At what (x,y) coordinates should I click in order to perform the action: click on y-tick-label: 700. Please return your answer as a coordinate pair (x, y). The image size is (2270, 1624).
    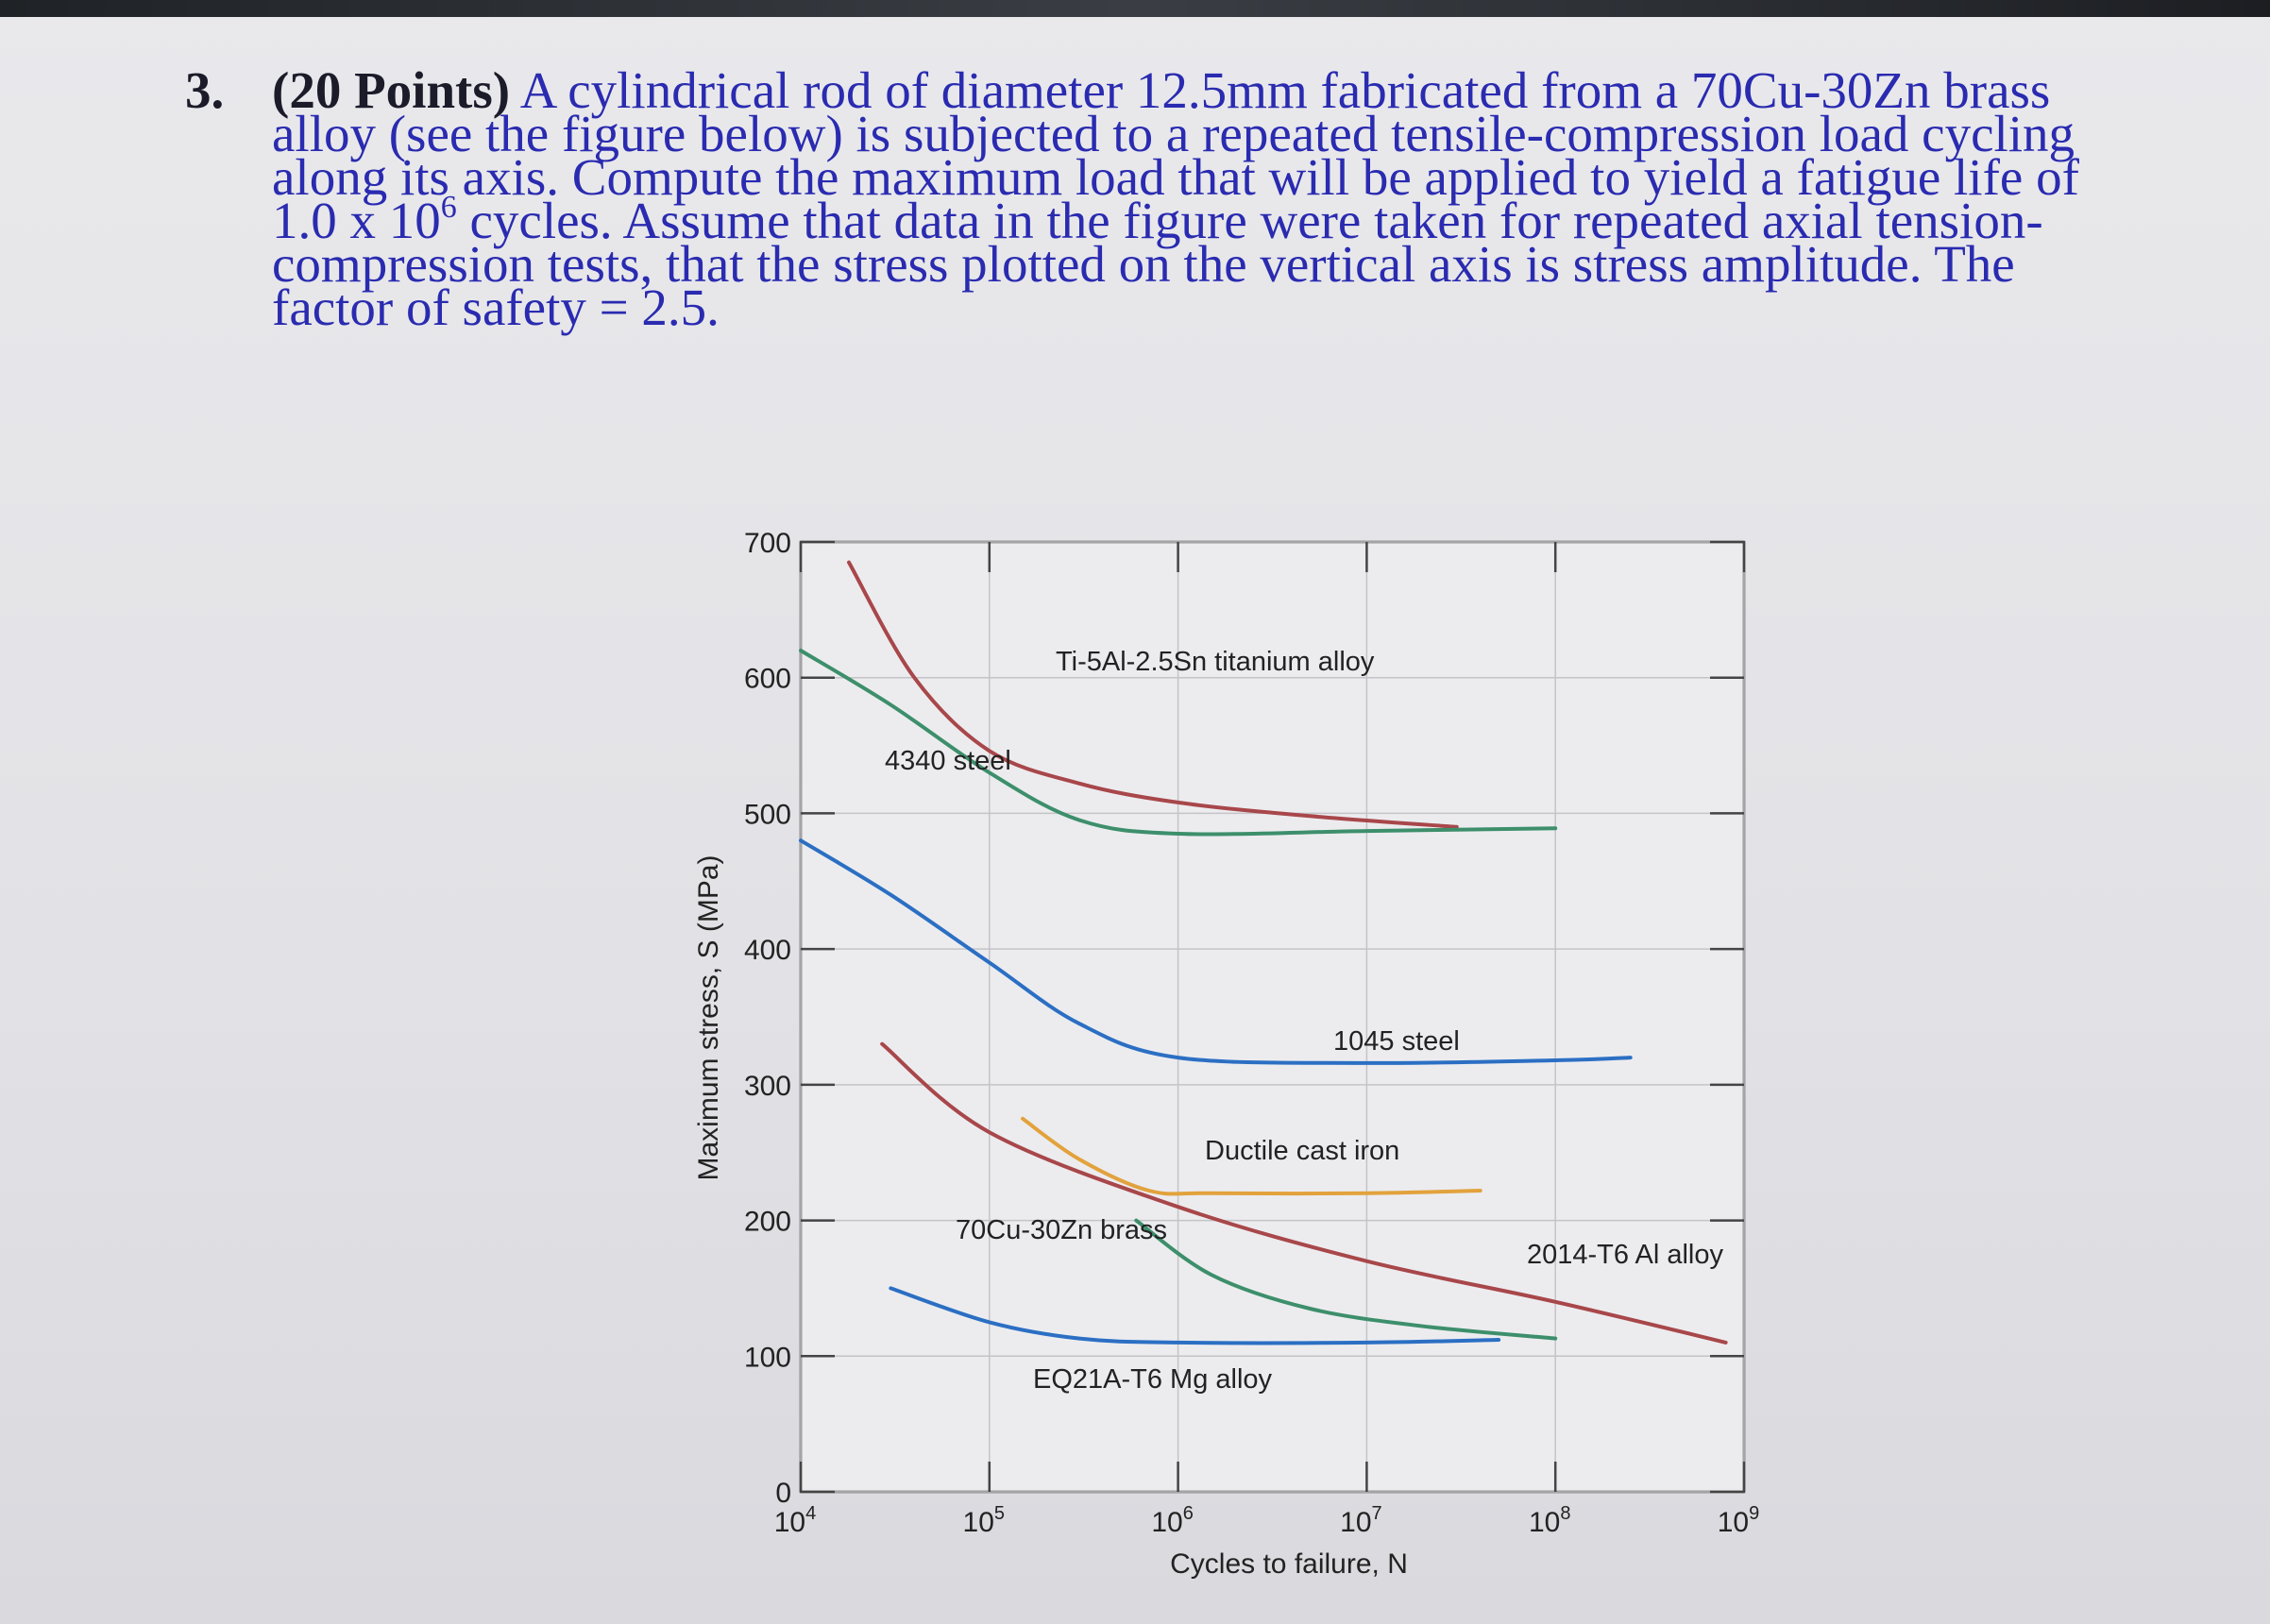
    Looking at the image, I should click on (767, 543).